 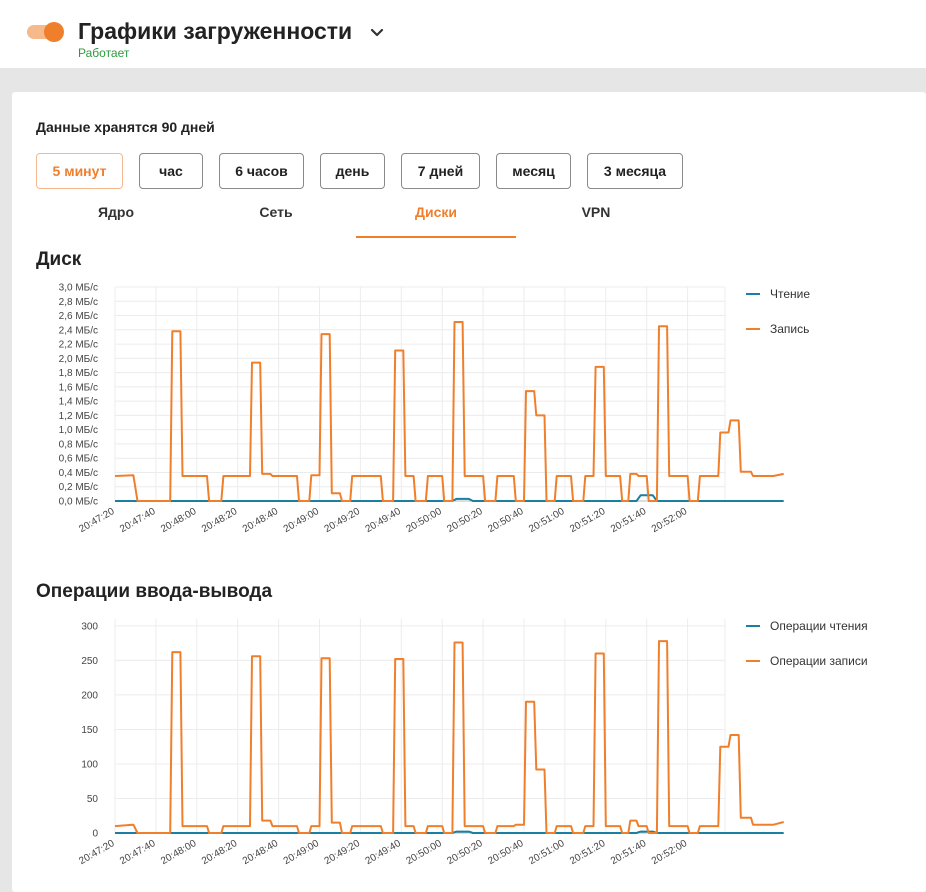 What do you see at coordinates (89, 764) in the screenshot?
I see `y-tick-label: 100` at bounding box center [89, 764].